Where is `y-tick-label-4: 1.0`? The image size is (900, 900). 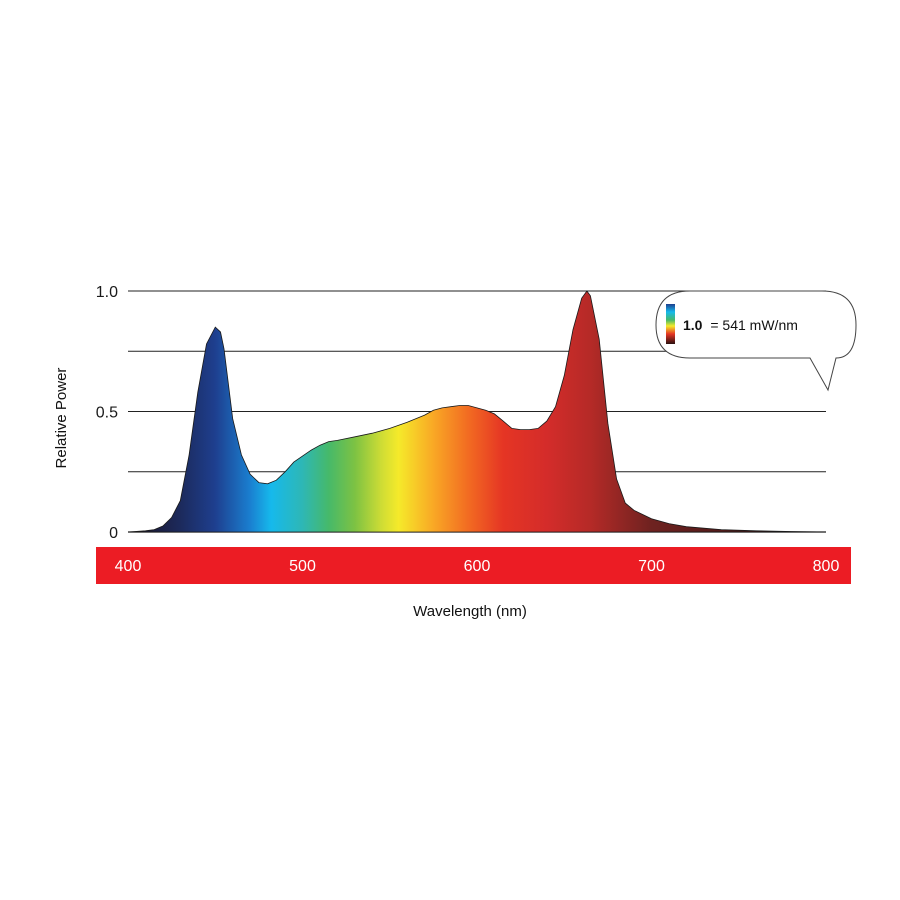 y-tick-label-4: 1.0 is located at coordinates (107, 292).